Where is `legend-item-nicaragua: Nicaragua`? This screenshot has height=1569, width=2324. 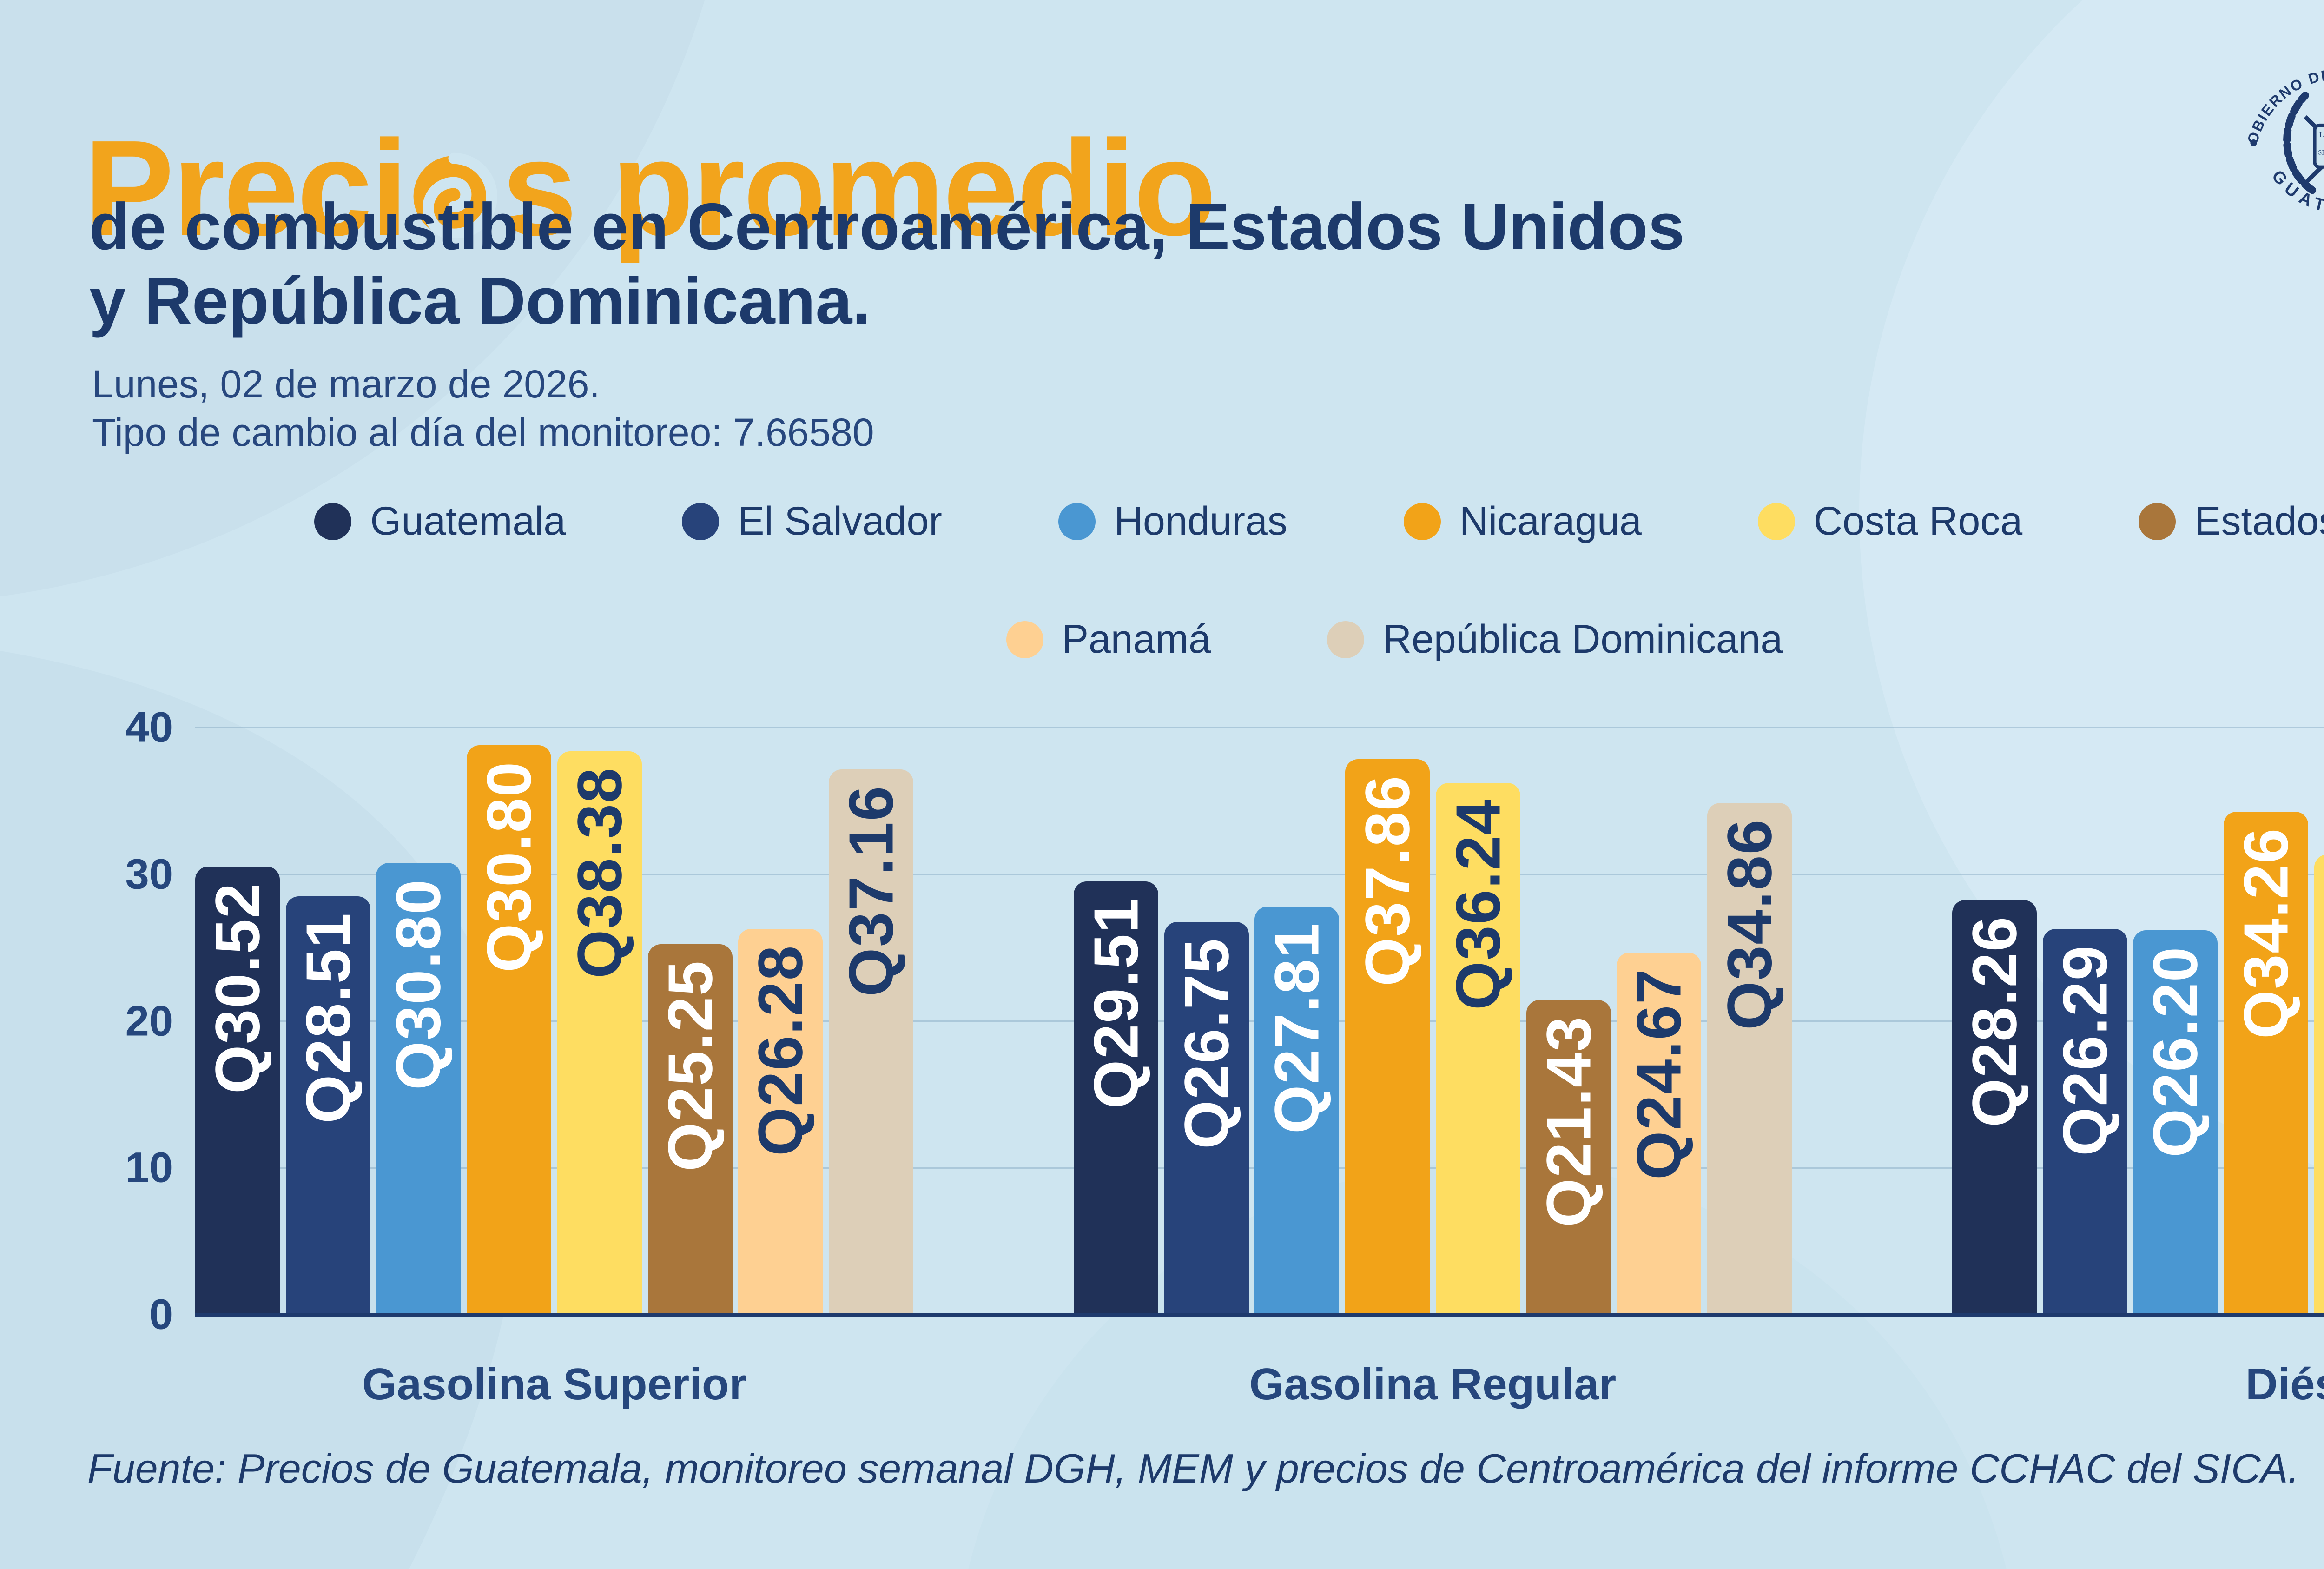 legend-item-nicaragua: Nicaragua is located at coordinates (1522, 521).